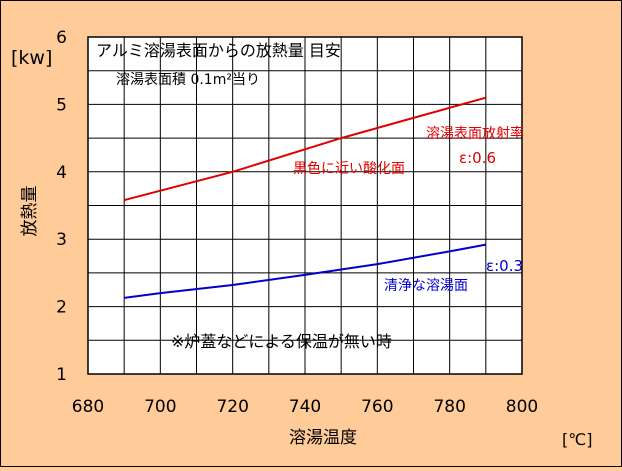  I want to click on y-axis-label: 放熱量, so click(30, 211).